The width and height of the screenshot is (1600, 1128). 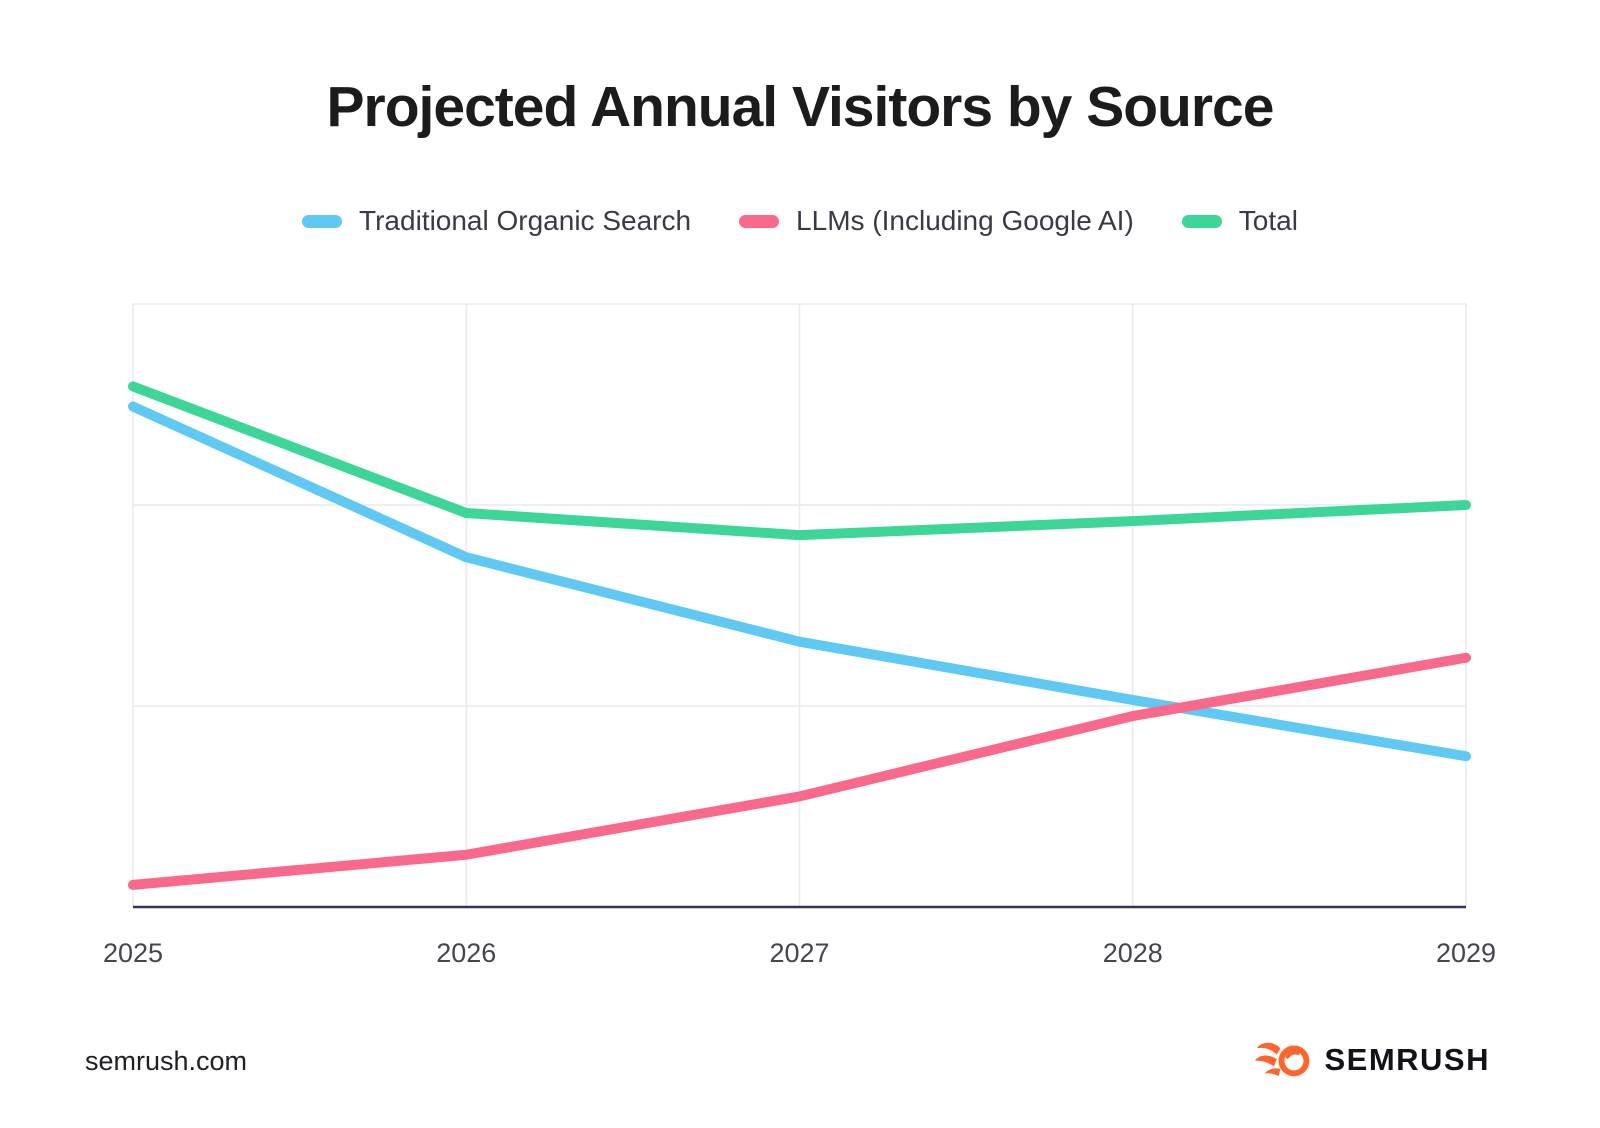 I want to click on semrush-logo: SEMRUSH, so click(x=1372, y=1060).